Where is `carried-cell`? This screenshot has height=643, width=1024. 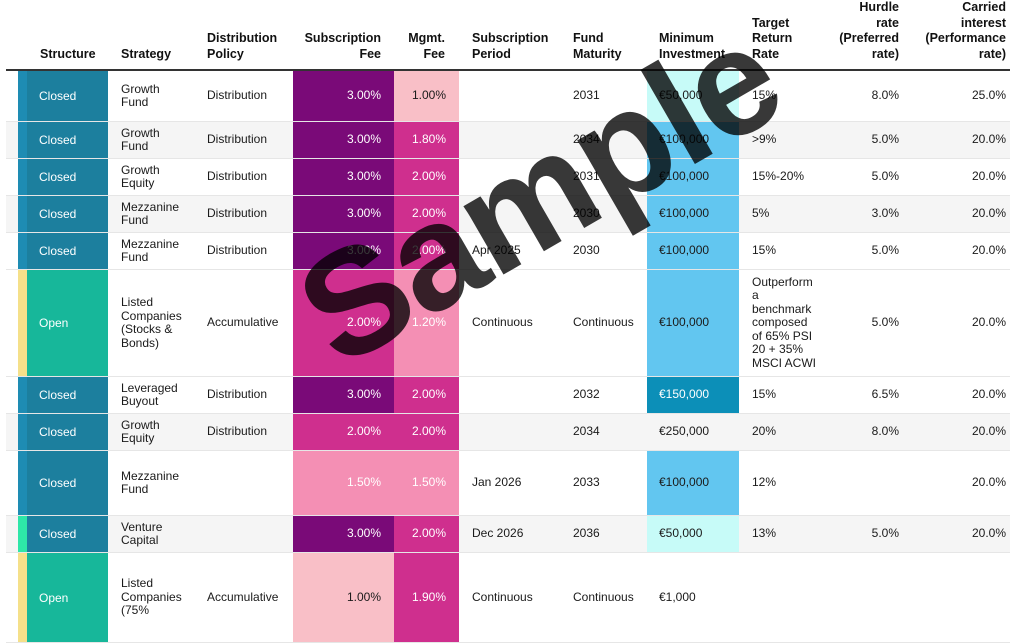
carried-cell is located at coordinates (958, 597).